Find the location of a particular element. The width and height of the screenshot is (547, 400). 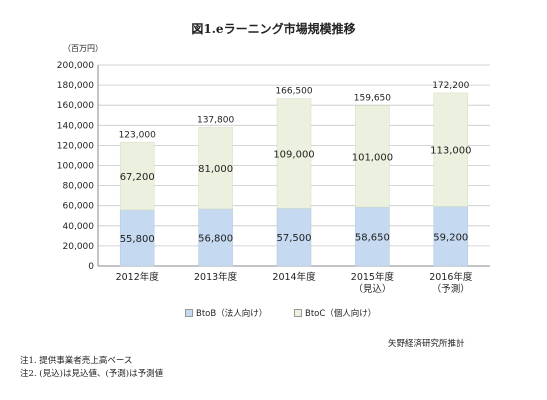

data-label-btoc: 101,000 is located at coordinates (372, 157).